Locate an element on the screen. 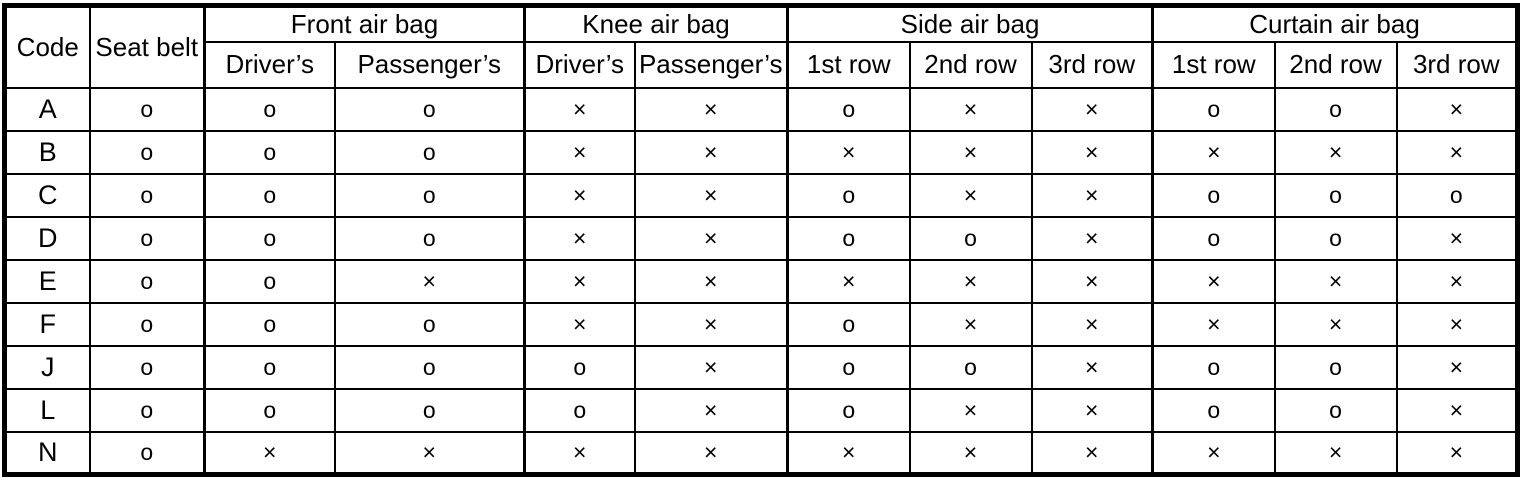 This screenshot has width=1520, height=480. code-cell: N is located at coordinates (47, 453).